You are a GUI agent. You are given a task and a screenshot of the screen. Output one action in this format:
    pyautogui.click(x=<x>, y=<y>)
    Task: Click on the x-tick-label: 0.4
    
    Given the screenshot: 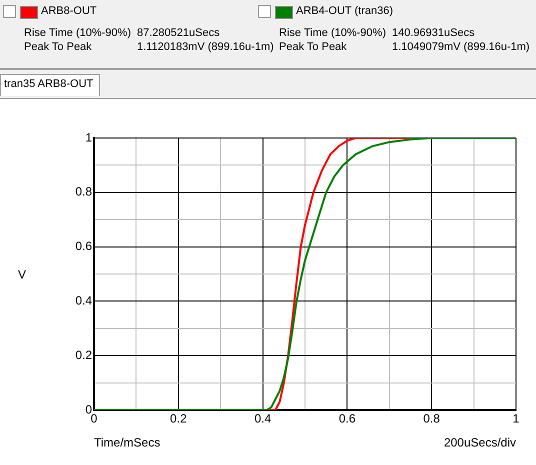 What is the action you would take?
    pyautogui.click(x=263, y=419)
    